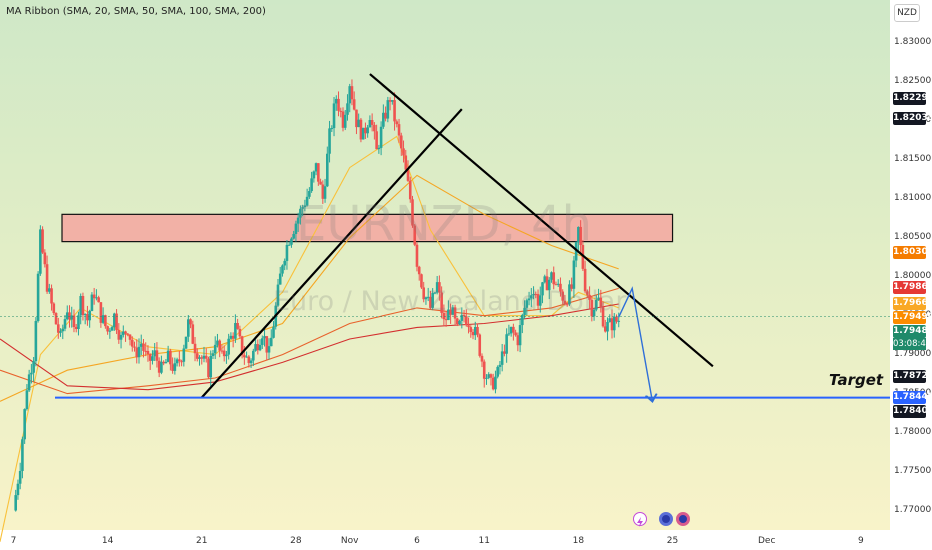 The height and width of the screenshot is (550, 932). Describe the element at coordinates (856, 380) in the screenshot. I see `target-label: Target` at that location.